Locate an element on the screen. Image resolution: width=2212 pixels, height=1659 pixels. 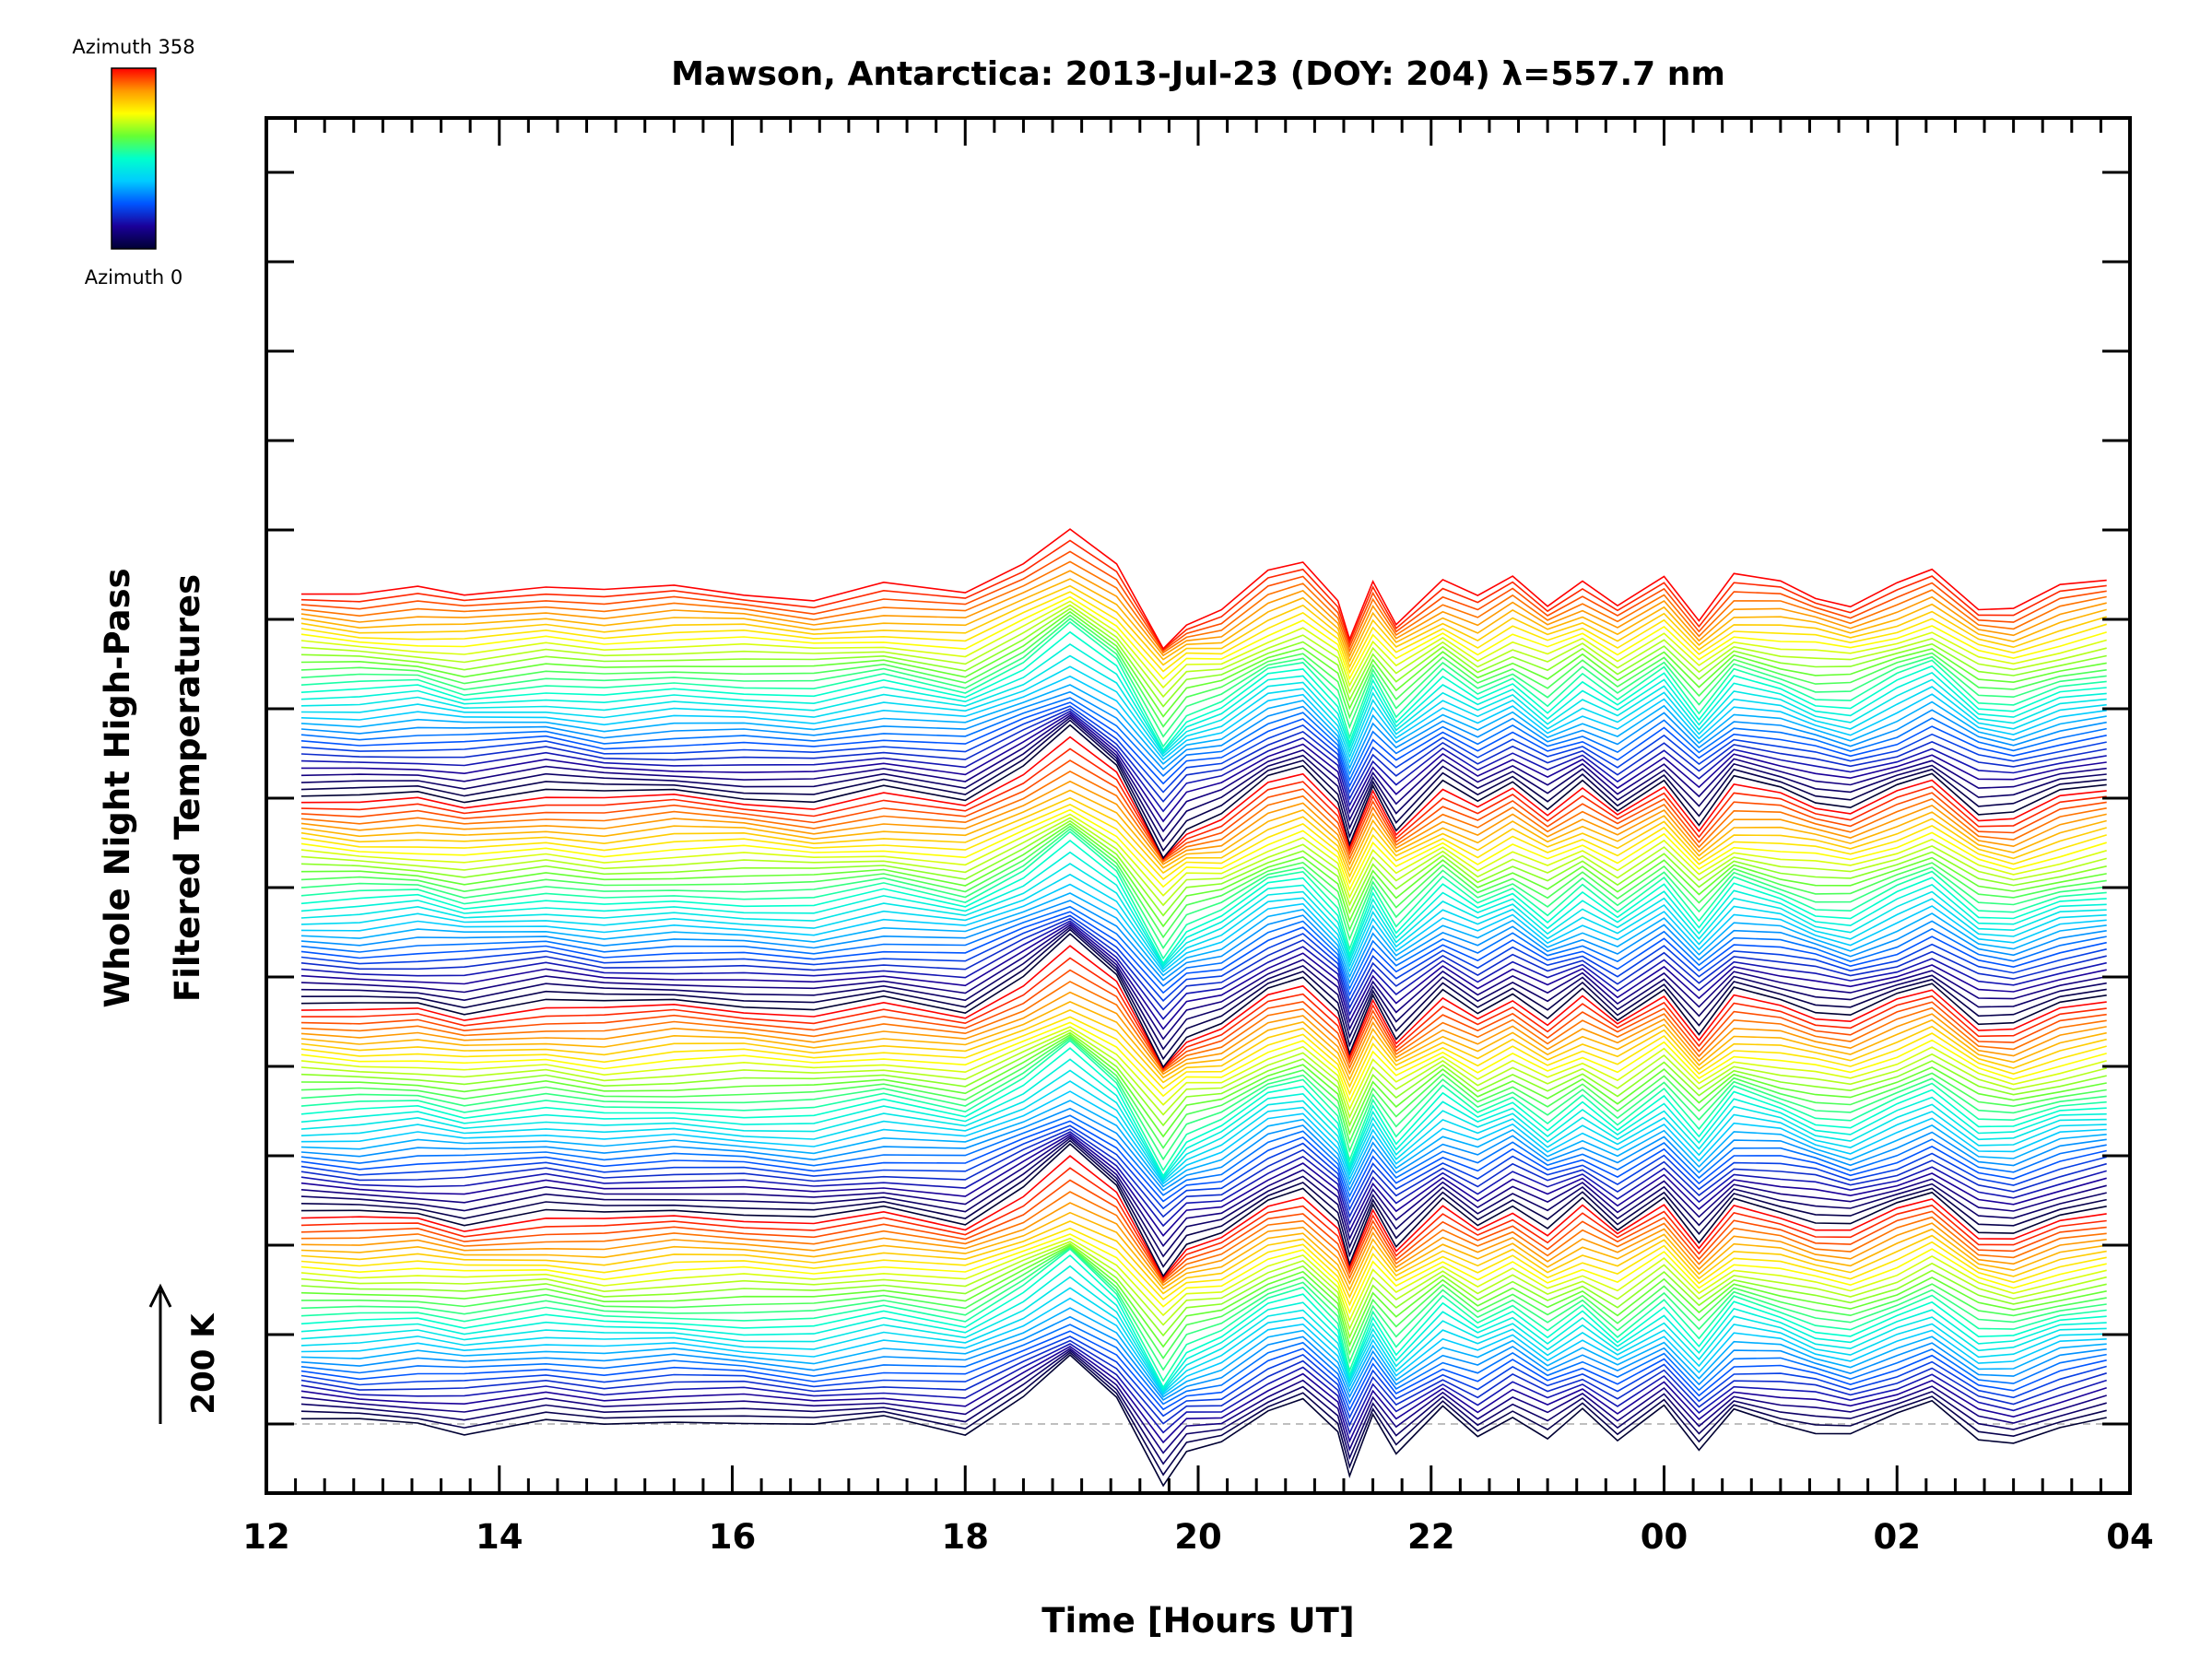
colorbar: Azimuth 358 Azimuth 0 is located at coordinates (133, 162).